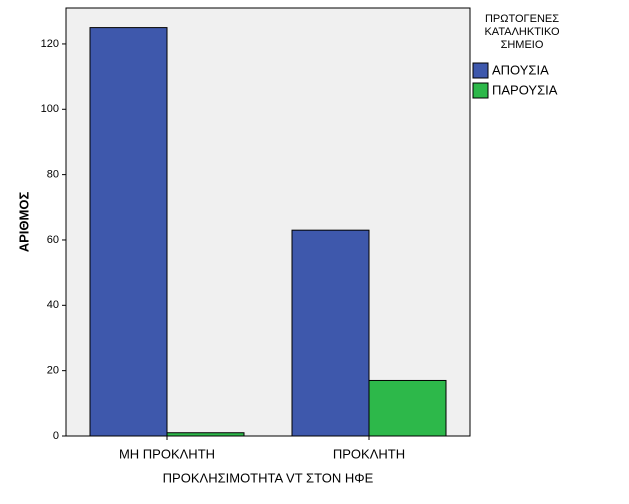 Image resolution: width=629 pixels, height=504 pixels. What do you see at coordinates (167, 453) in the screenshot?
I see `x-tick-label: ΜΗ ΠΡΟΚΛΗΤΗ` at bounding box center [167, 453].